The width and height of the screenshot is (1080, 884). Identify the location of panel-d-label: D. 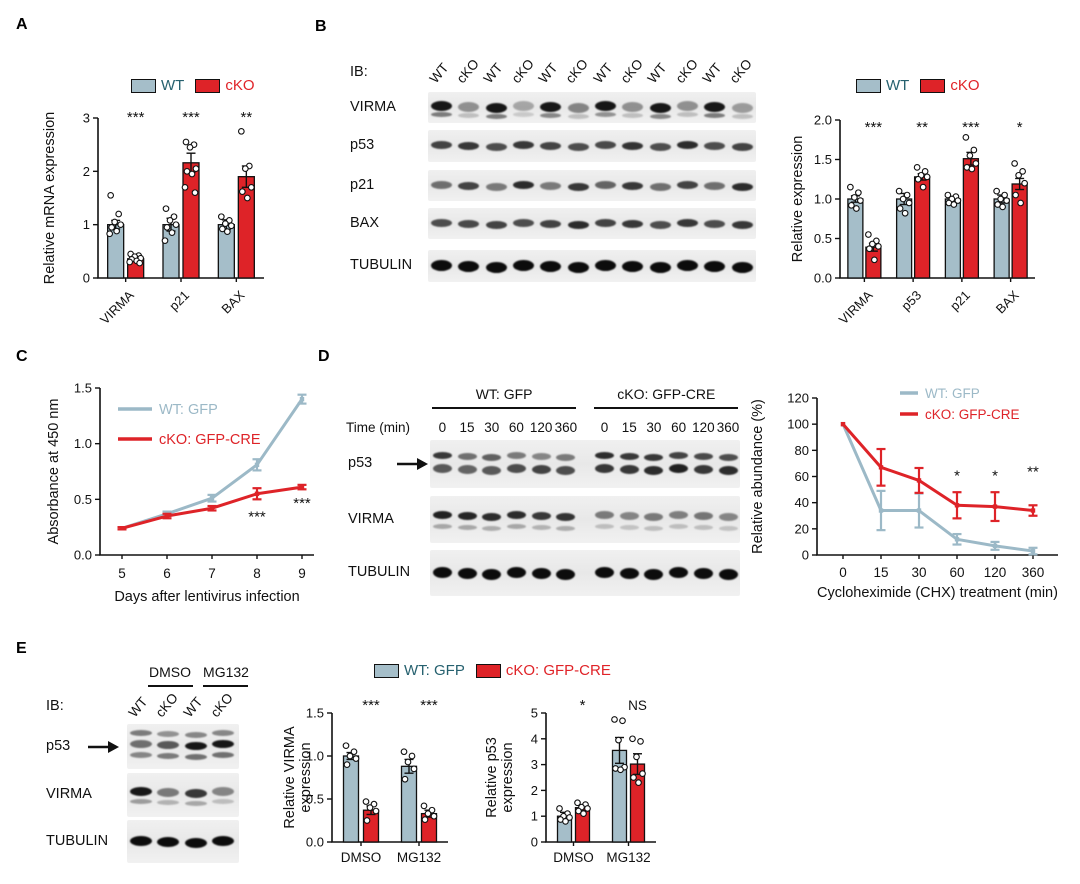
(324, 356).